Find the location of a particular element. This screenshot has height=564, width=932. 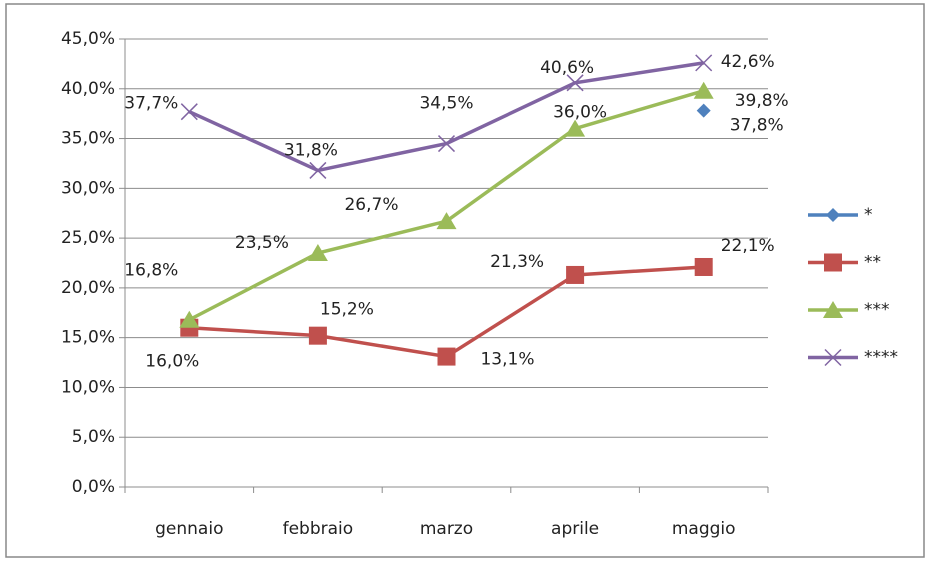

y-tick-label: 35,0% is located at coordinates (88, 139).